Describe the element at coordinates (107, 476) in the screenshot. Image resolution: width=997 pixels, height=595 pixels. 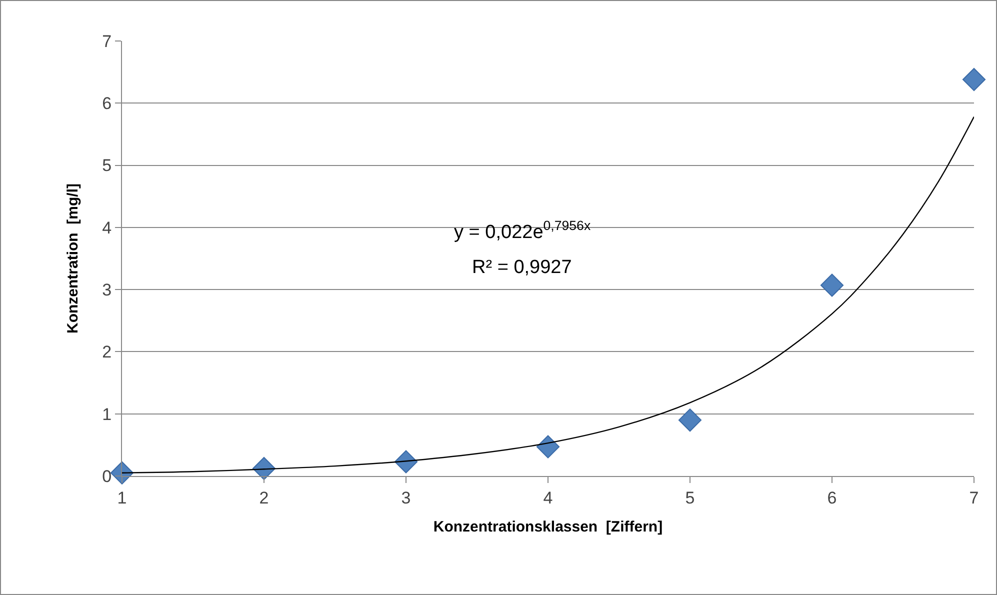
I see `y-tick-label: 0` at that location.